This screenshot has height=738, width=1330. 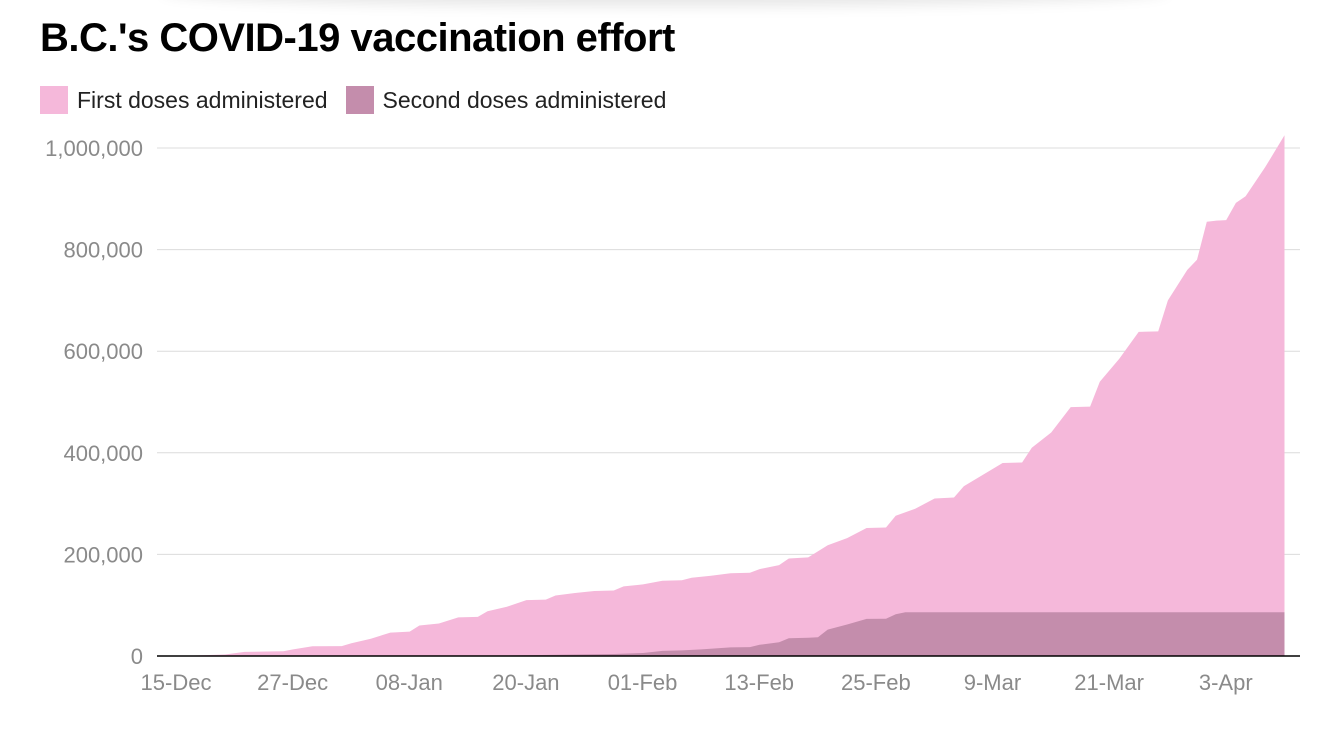 I want to click on legend-swatch-first-doses, so click(x=54, y=100).